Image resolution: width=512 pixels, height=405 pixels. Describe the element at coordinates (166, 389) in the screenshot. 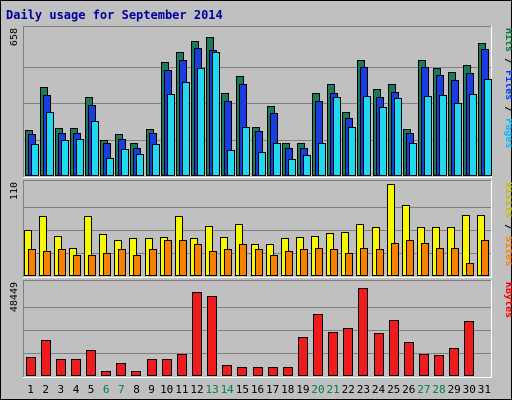

I see `x-tick-label: 10` at that location.